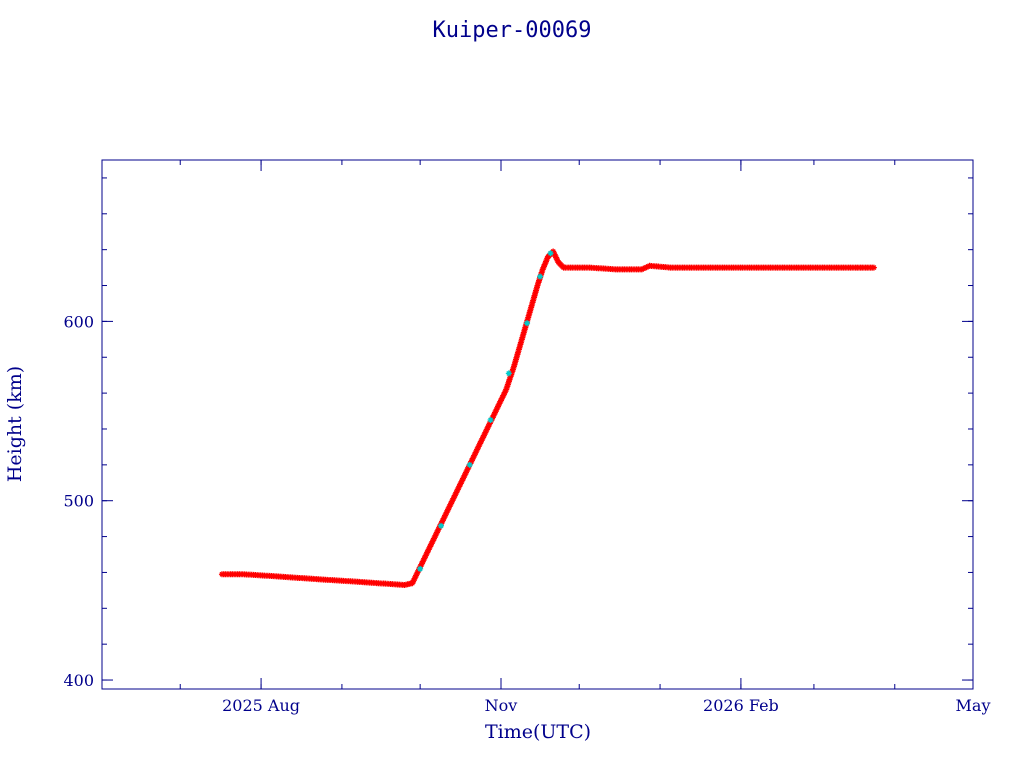 This screenshot has width=1024, height=768. I want to click on x-tick-label: 2026 Feb, so click(741, 705).